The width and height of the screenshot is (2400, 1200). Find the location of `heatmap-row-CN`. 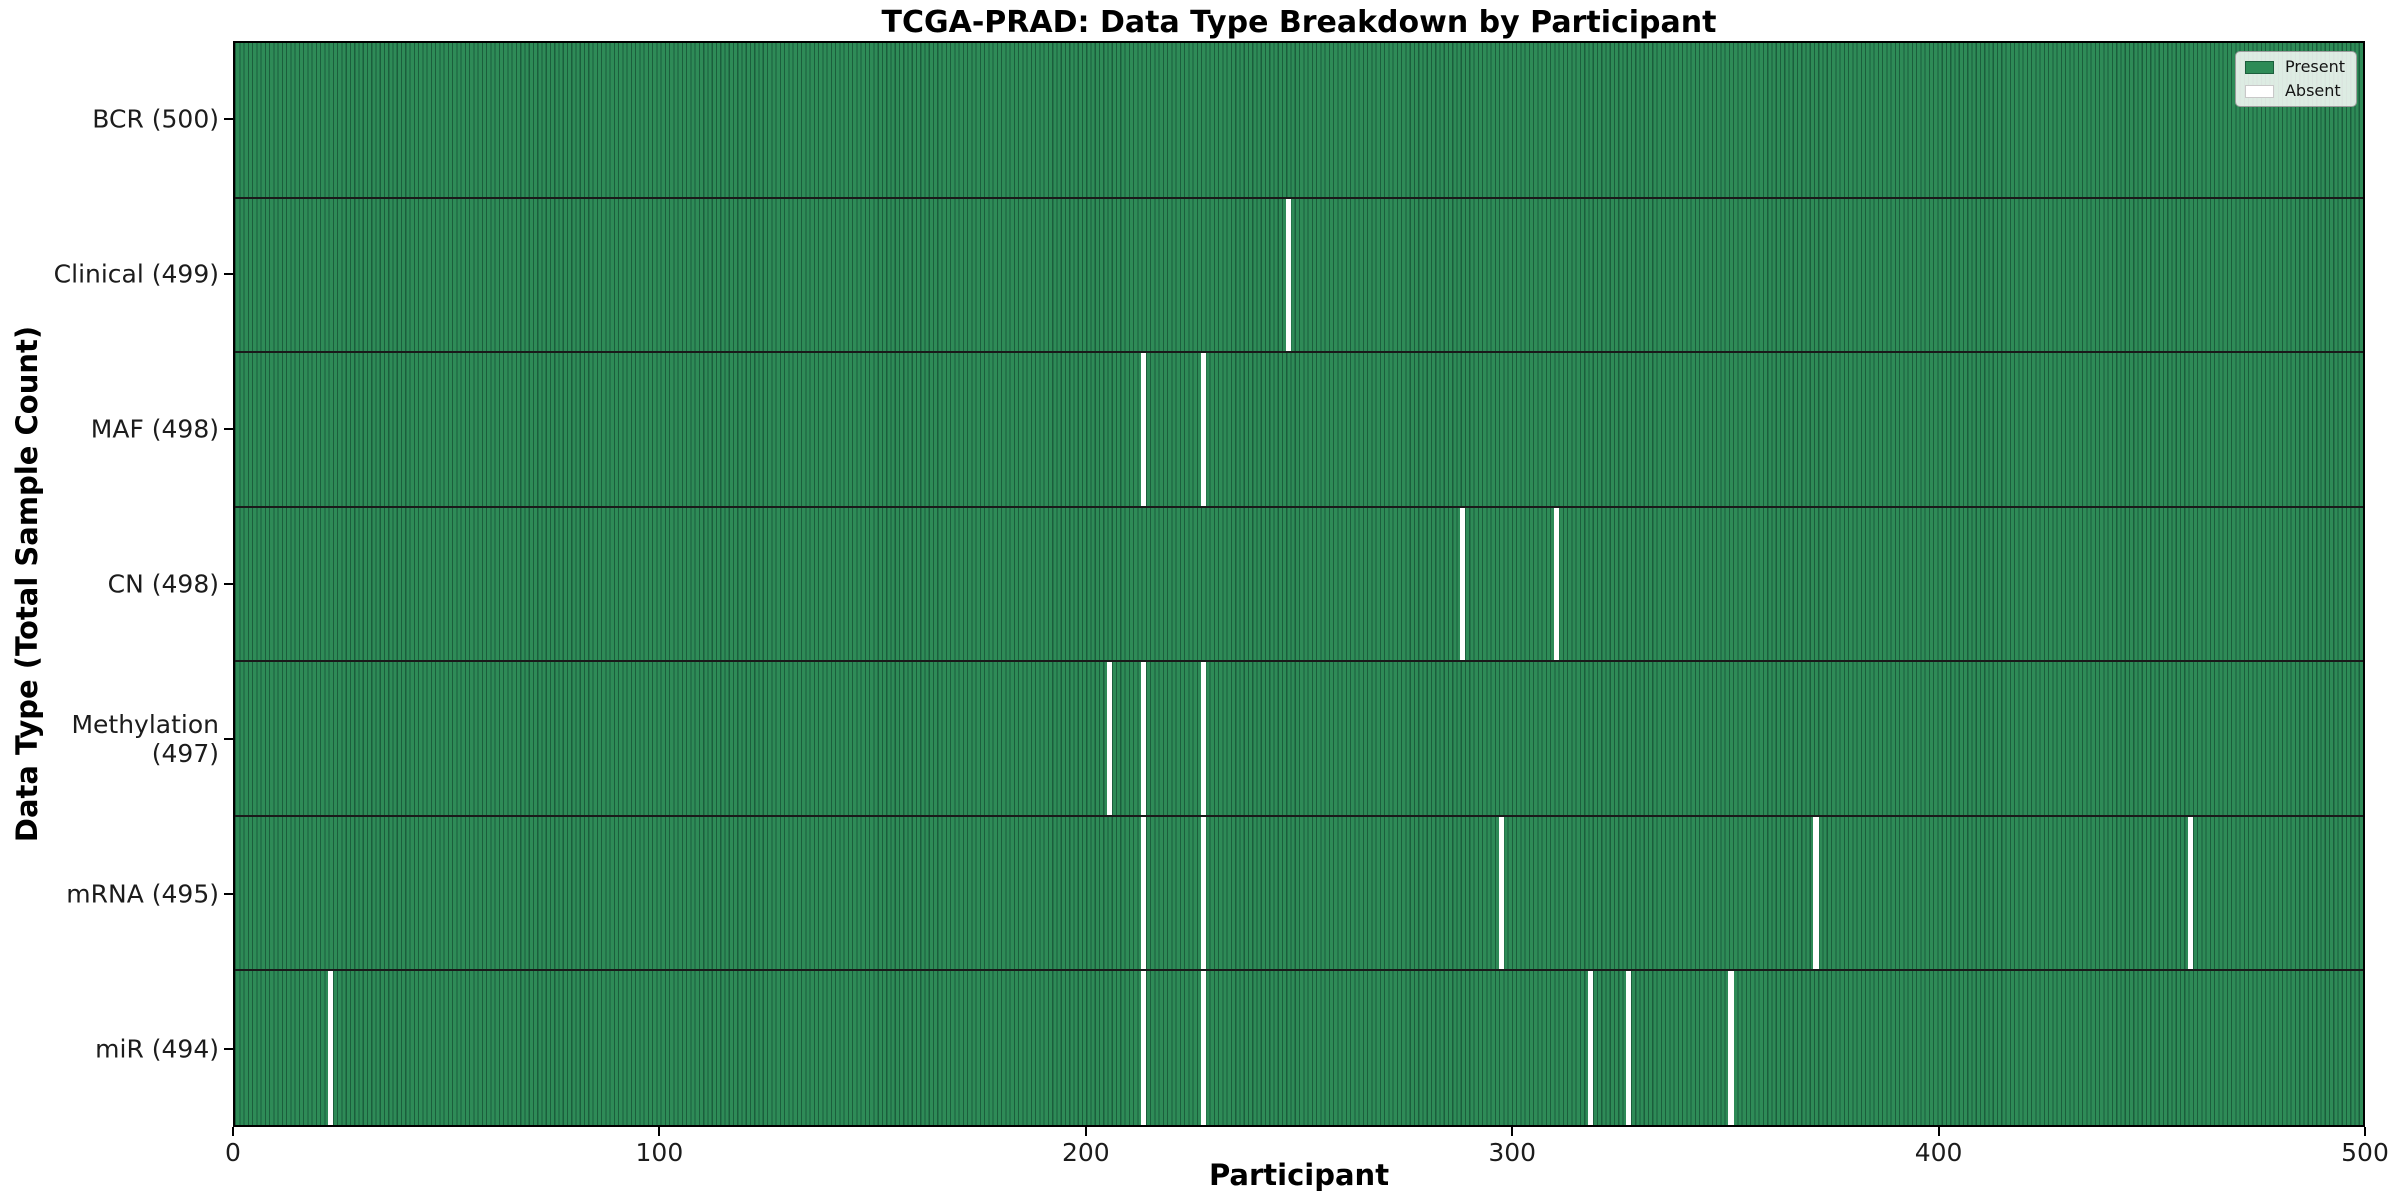

heatmap-row-CN is located at coordinates (1299, 584).